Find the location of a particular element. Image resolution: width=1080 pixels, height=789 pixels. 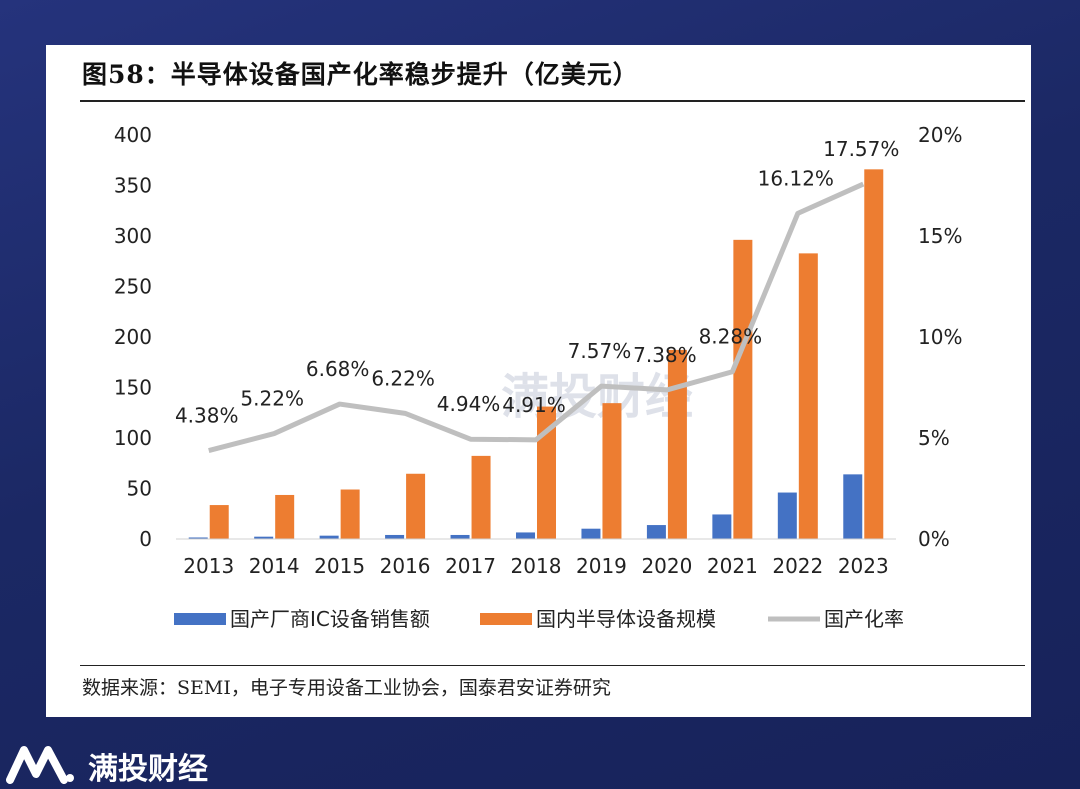

legend-localization-rate: 国产化率 is located at coordinates (836, 619).